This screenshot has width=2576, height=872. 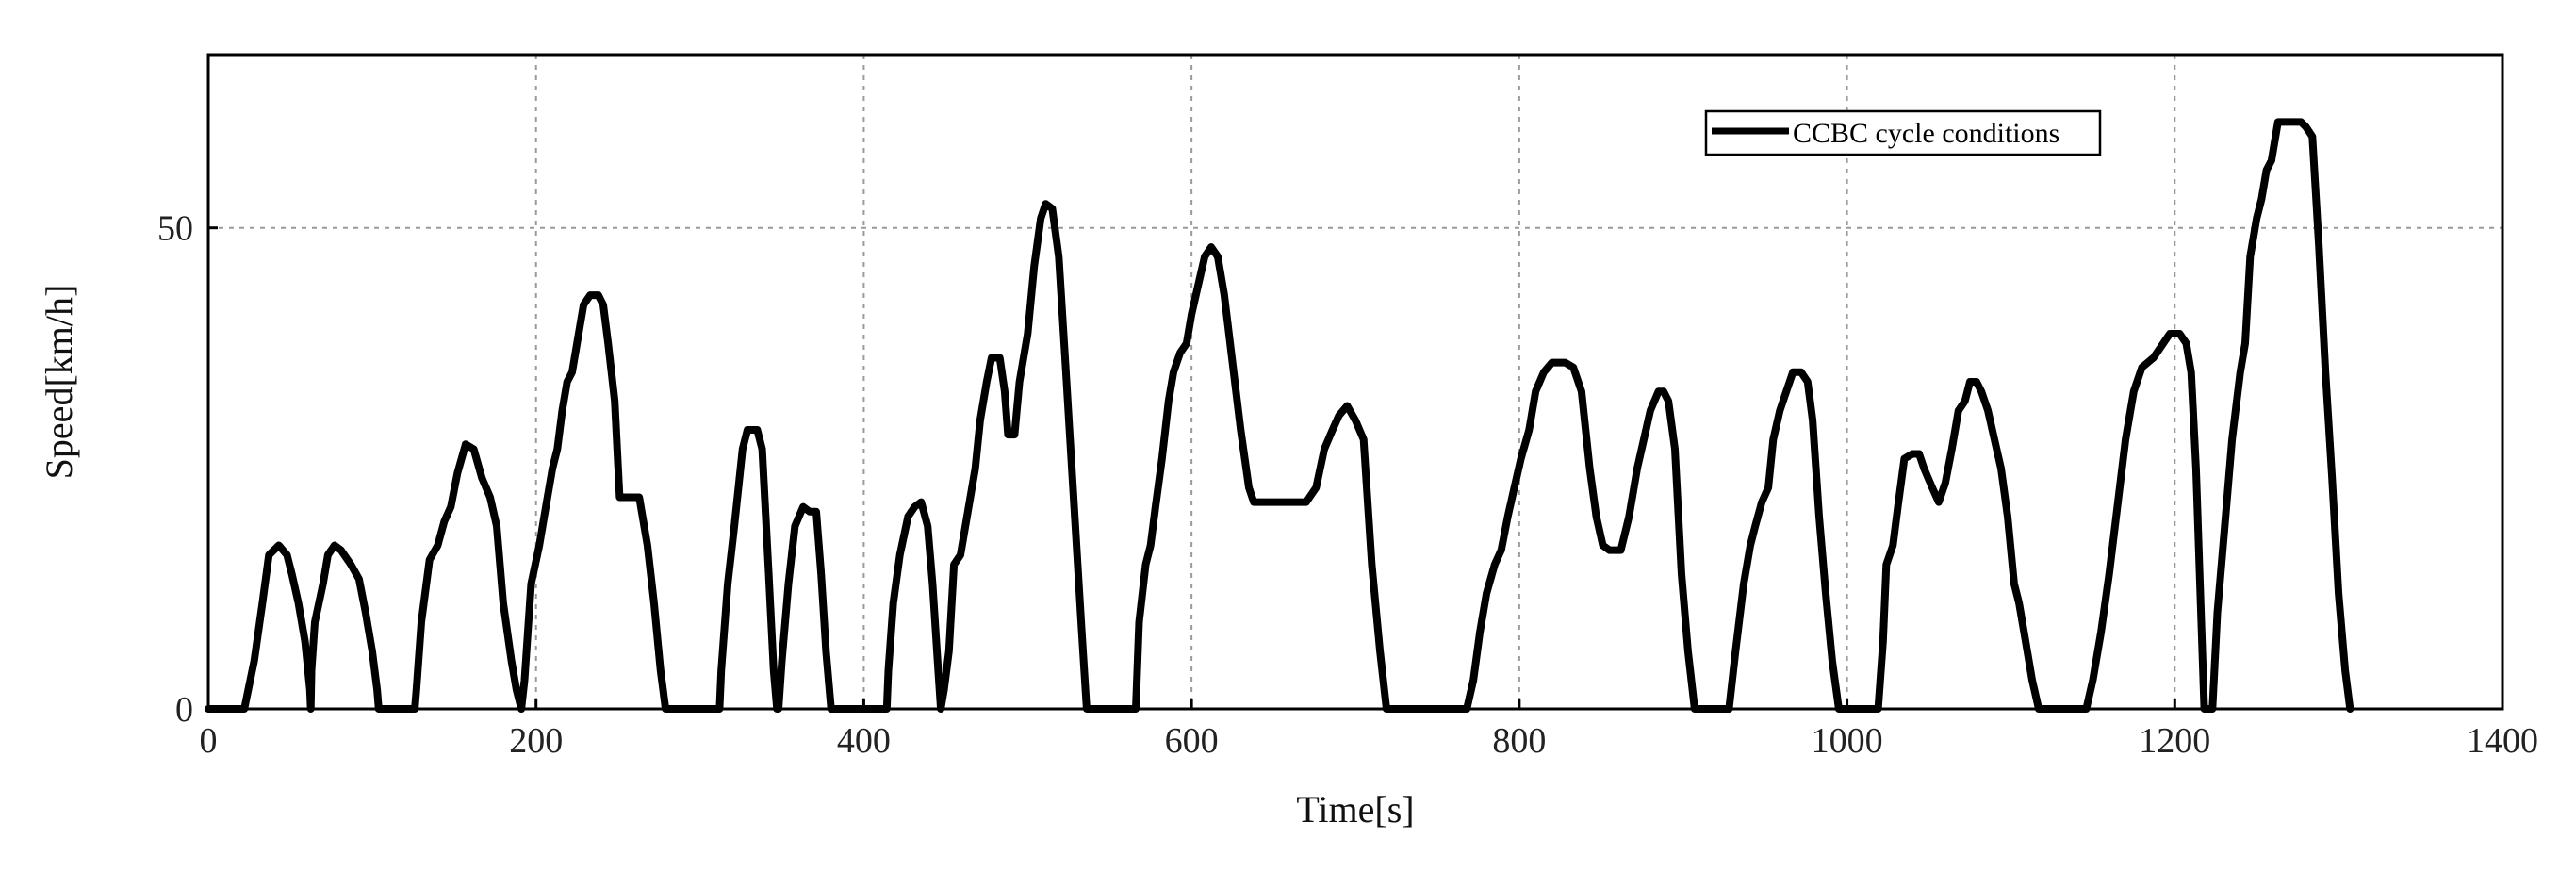 What do you see at coordinates (1519, 741) in the screenshot?
I see `x-tick-label: 800` at bounding box center [1519, 741].